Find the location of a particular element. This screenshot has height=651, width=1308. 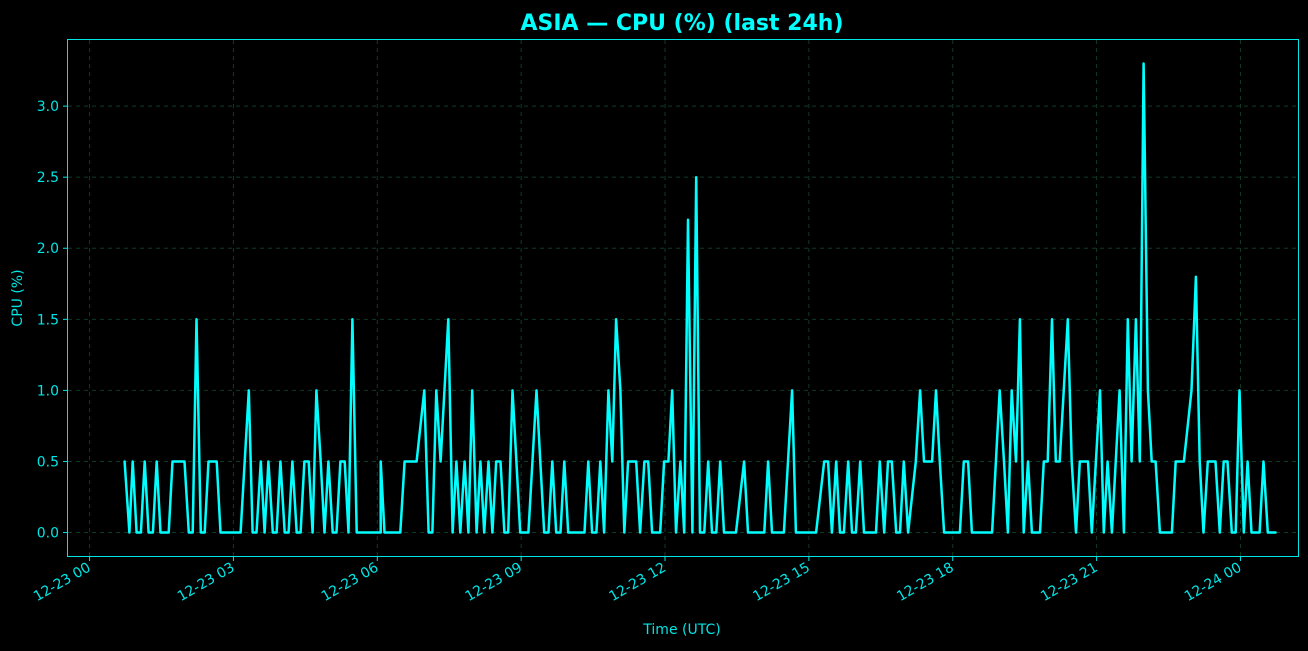

y-tick-label: 0.0 is located at coordinates (48, 534).